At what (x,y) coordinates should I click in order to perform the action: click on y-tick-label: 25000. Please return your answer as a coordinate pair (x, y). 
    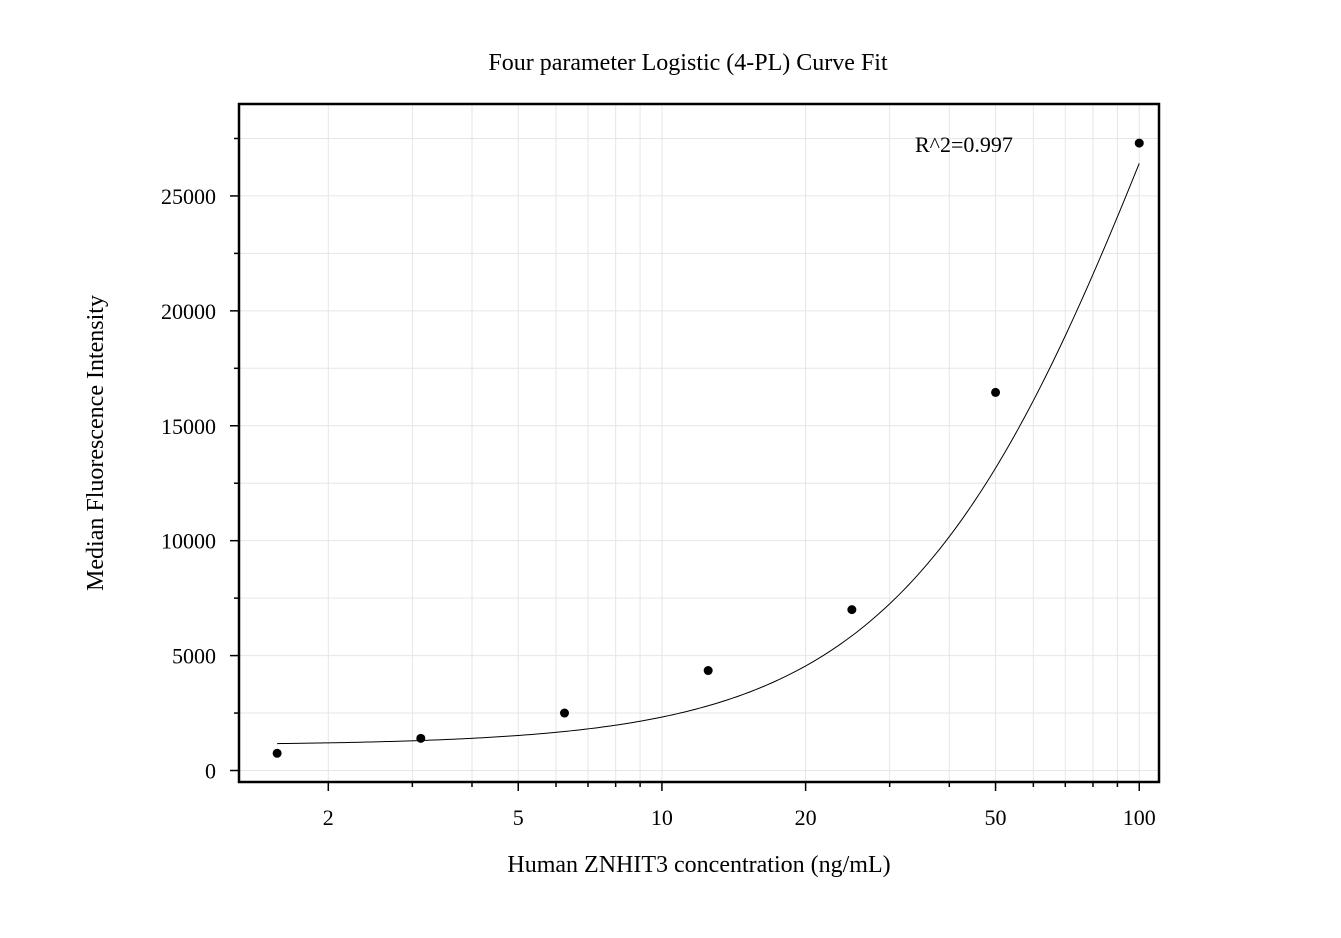
    Looking at the image, I should click on (188, 196).